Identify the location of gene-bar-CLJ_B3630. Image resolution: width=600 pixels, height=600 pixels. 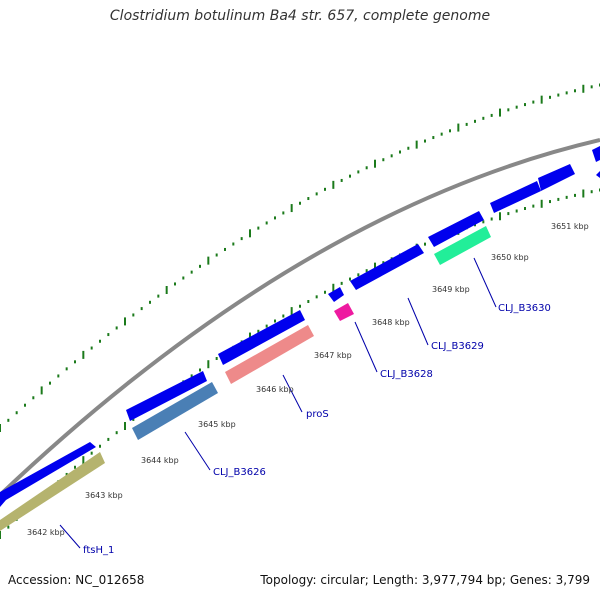
(462, 245).